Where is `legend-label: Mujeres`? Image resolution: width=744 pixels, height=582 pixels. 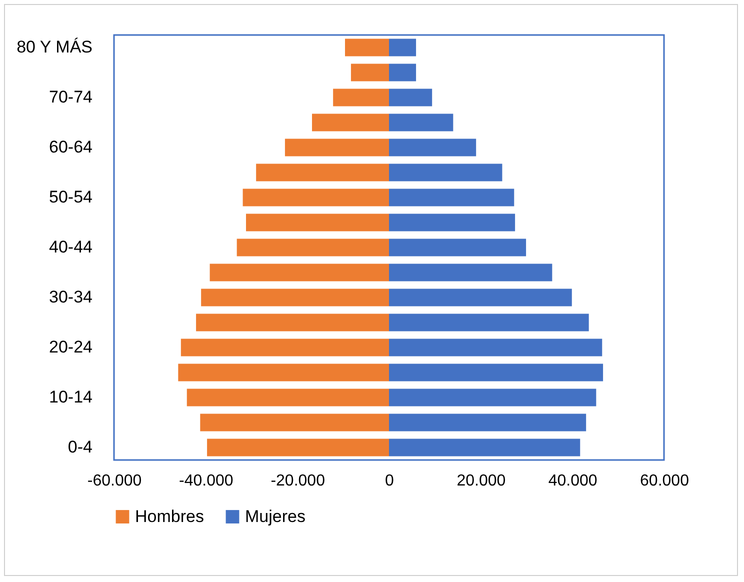
legend-label: Mujeres is located at coordinates (275, 516).